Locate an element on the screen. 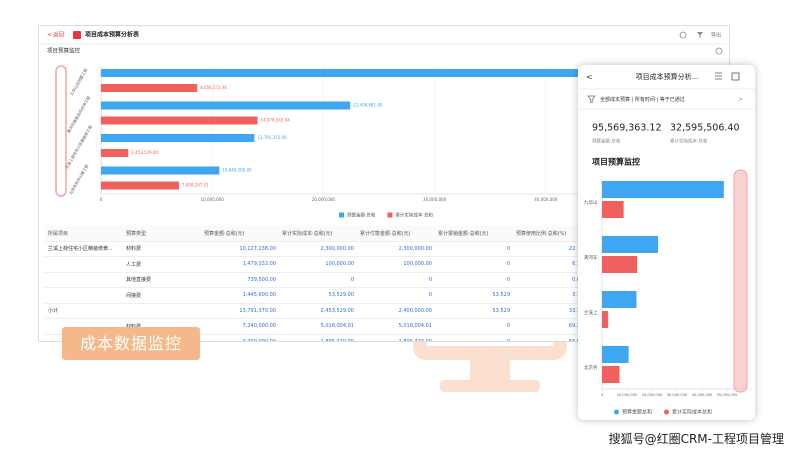  window-title: 项目成本预算分析表 is located at coordinates (112, 35).